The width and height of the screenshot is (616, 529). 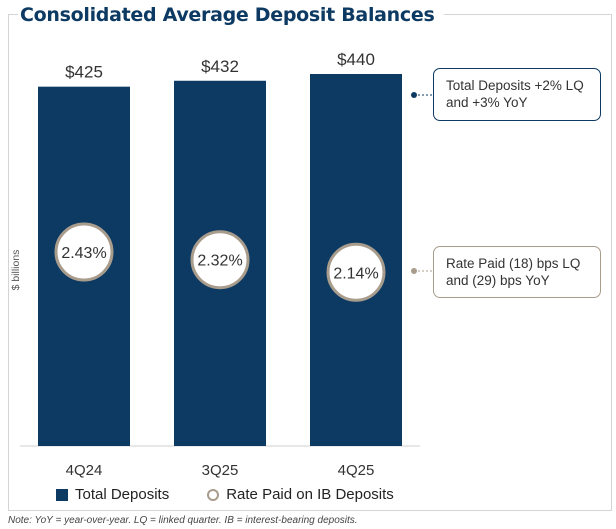 I want to click on x-tick-label-4Q25: 4Q25, so click(x=356, y=470).